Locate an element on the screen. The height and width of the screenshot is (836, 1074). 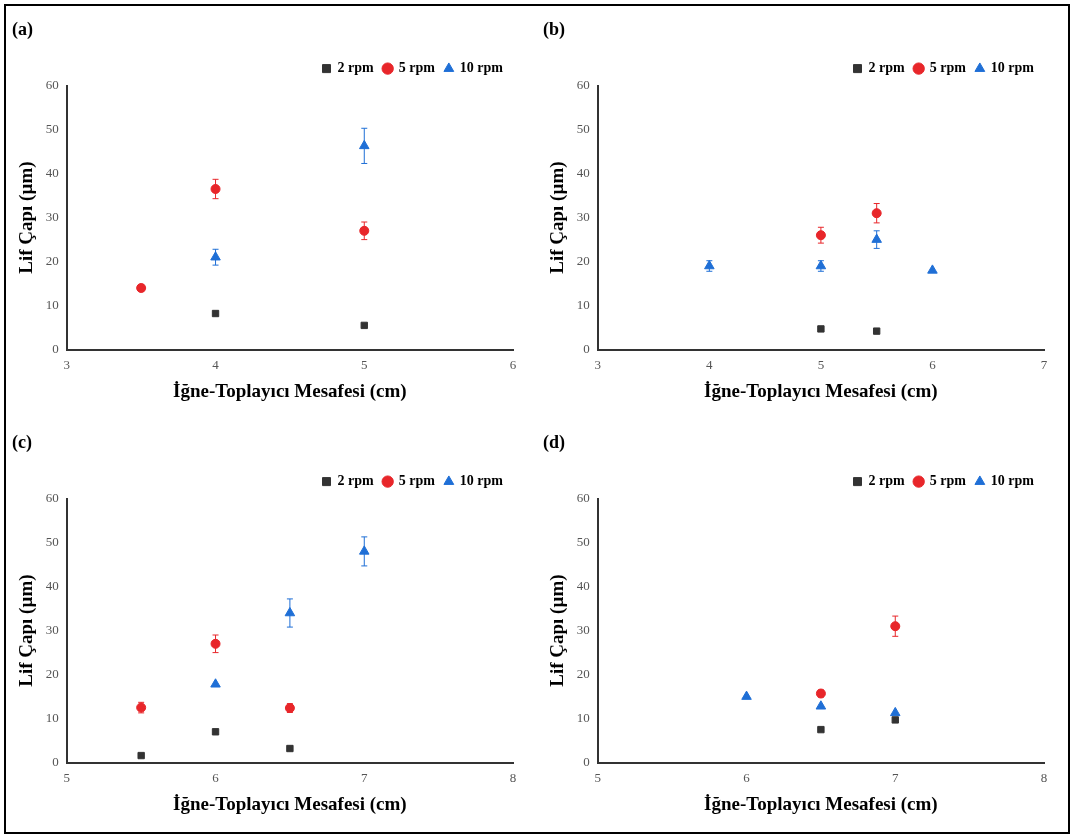
chart-title: (c) is located at coordinates (22, 443).